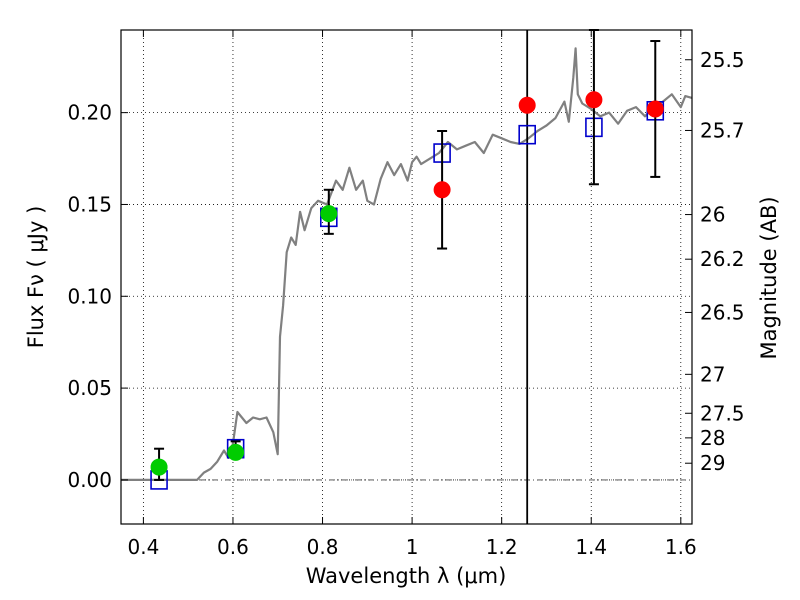 The height and width of the screenshot is (600, 800). I want to click on y-tick-label: 0.20, so click(89, 113).